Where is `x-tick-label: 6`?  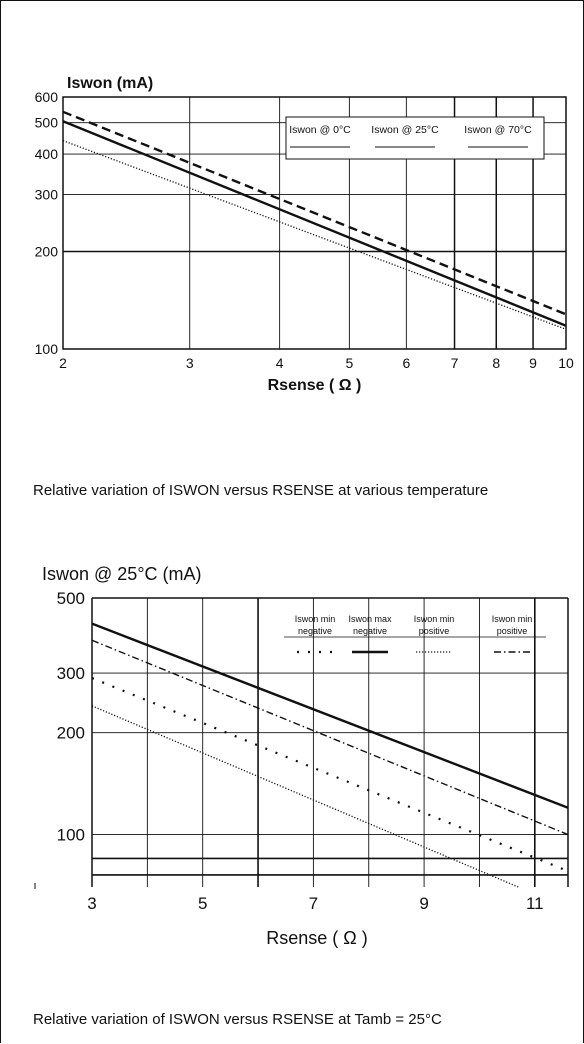
x-tick-label: 6 is located at coordinates (406, 363).